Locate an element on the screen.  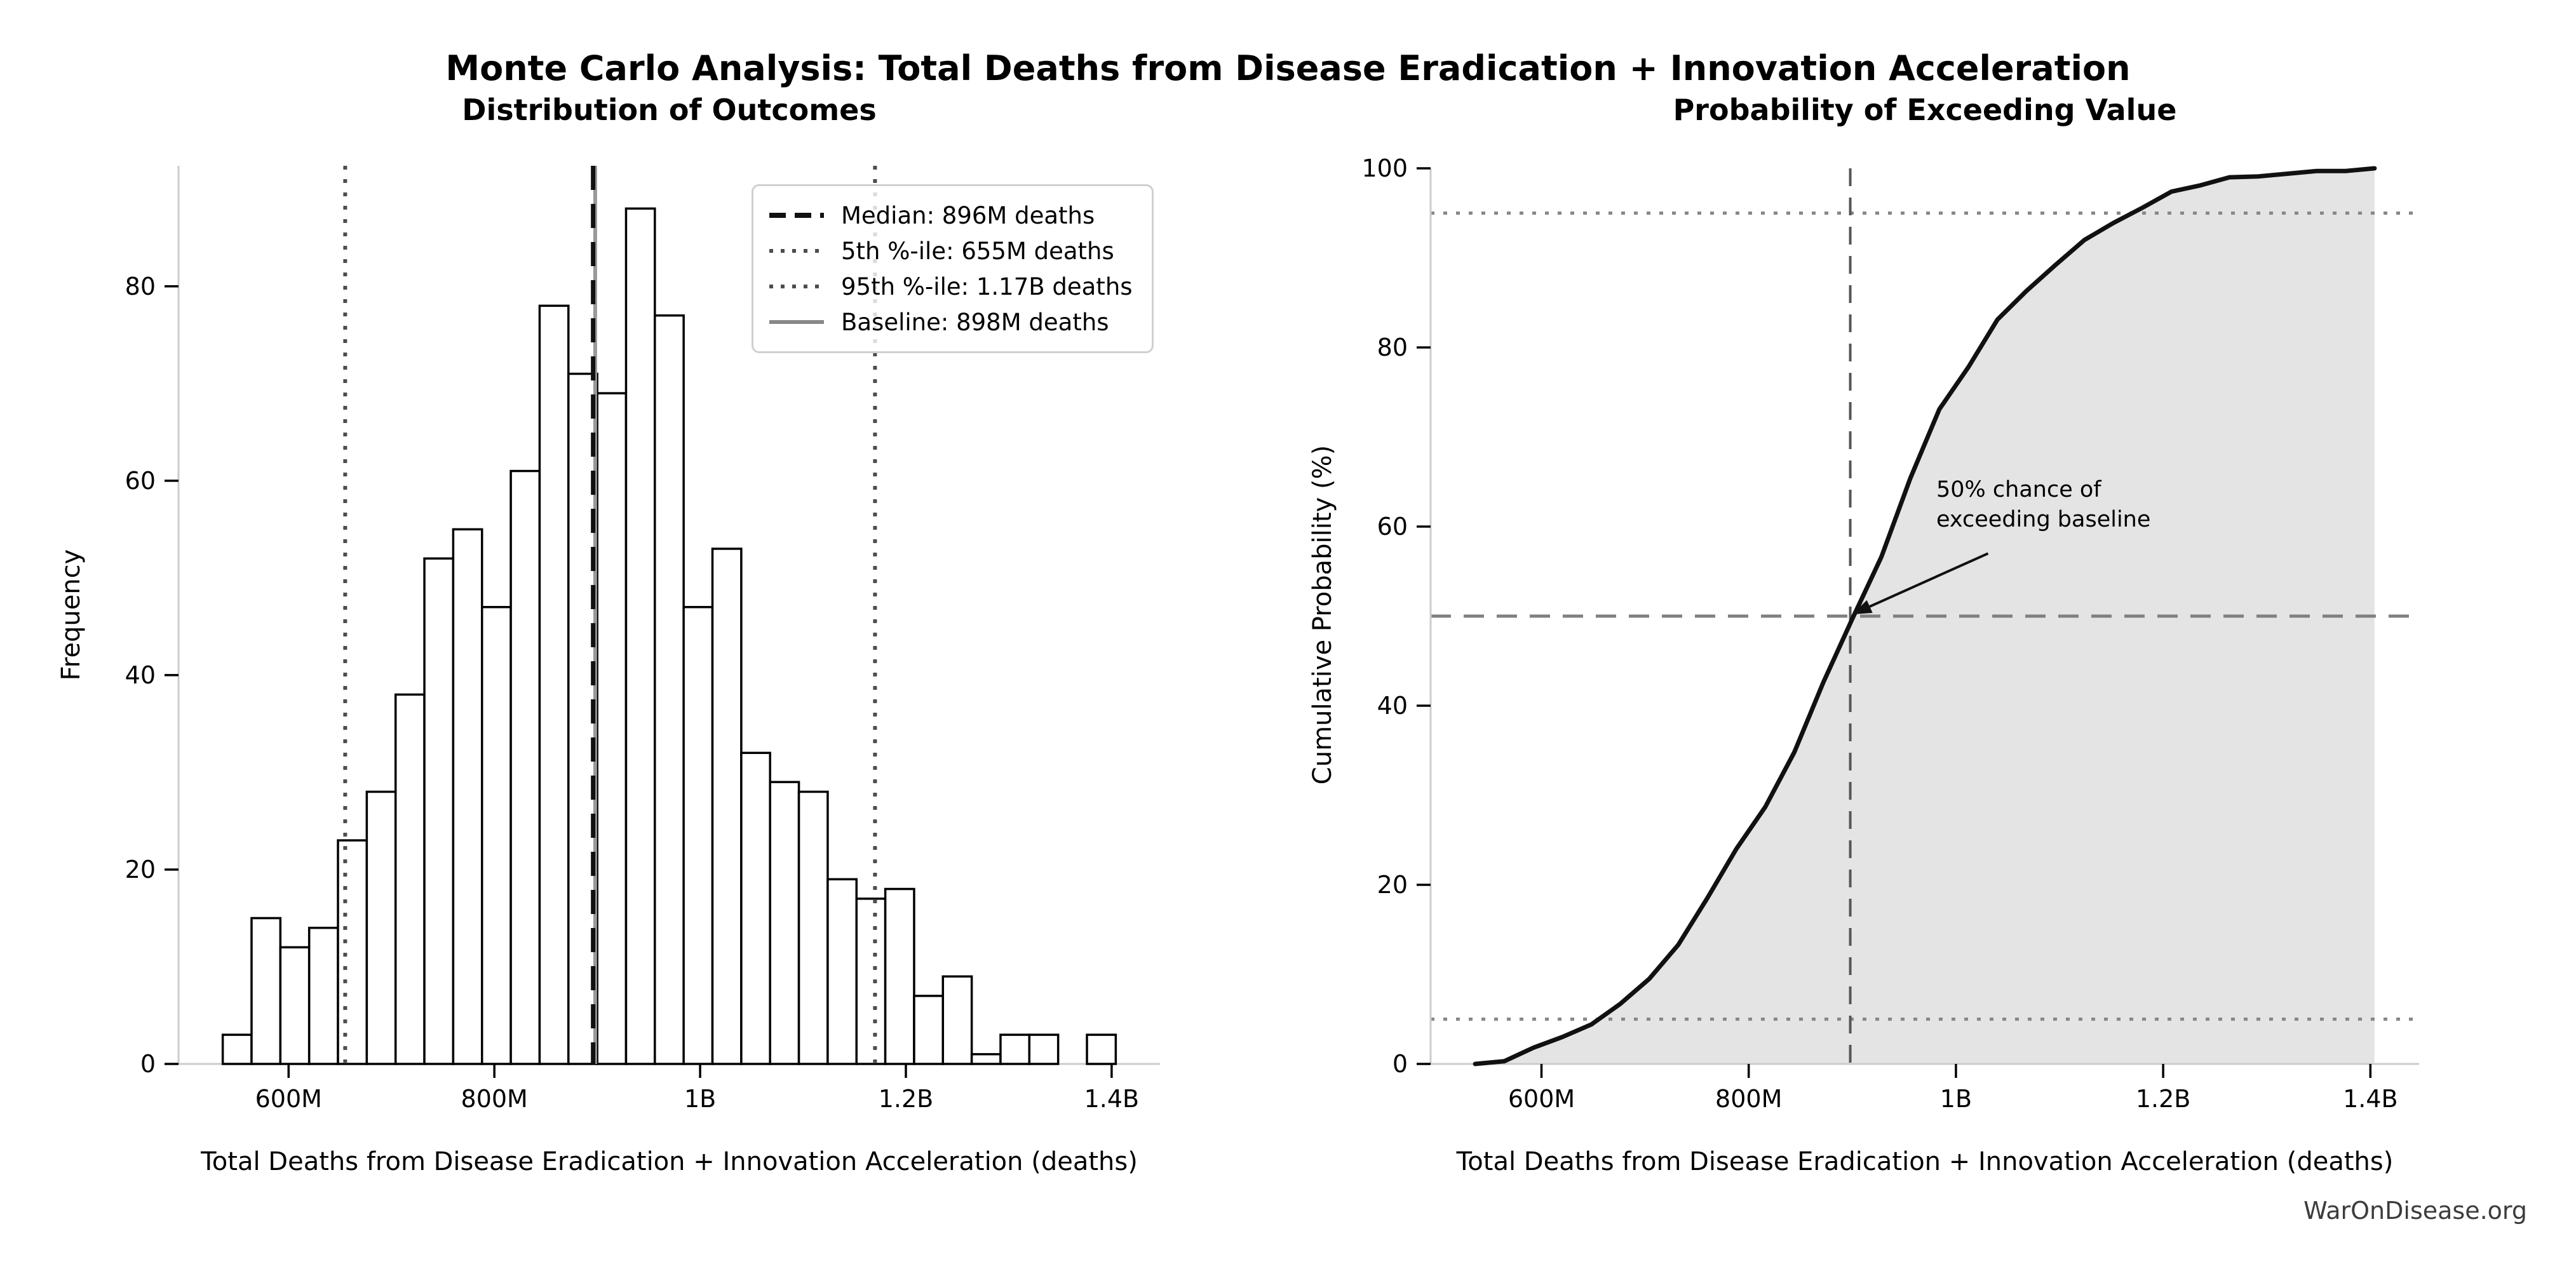
legend-item-label: Baseline: 898M deaths is located at coordinates (975, 322).